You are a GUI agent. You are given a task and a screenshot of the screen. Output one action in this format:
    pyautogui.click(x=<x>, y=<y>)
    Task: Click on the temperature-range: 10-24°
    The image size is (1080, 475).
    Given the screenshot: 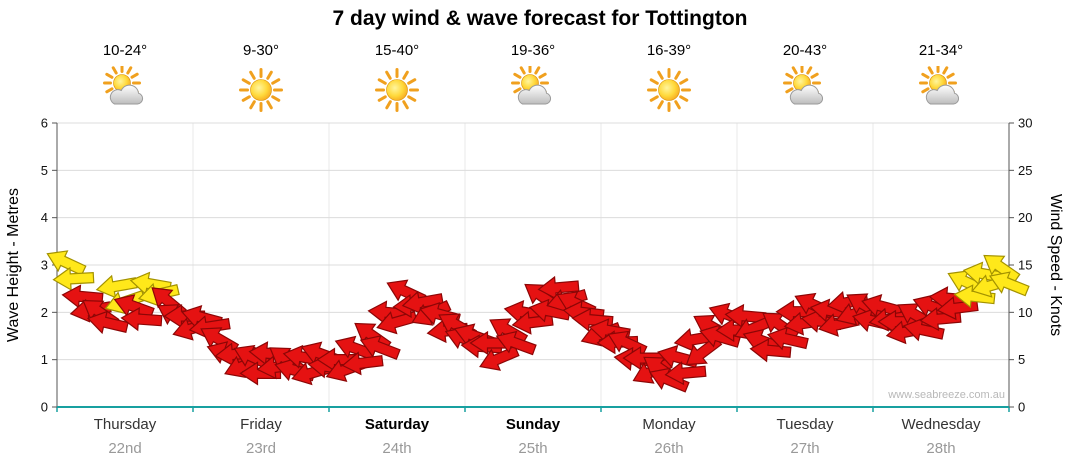 What is the action you would take?
    pyautogui.click(x=125, y=50)
    